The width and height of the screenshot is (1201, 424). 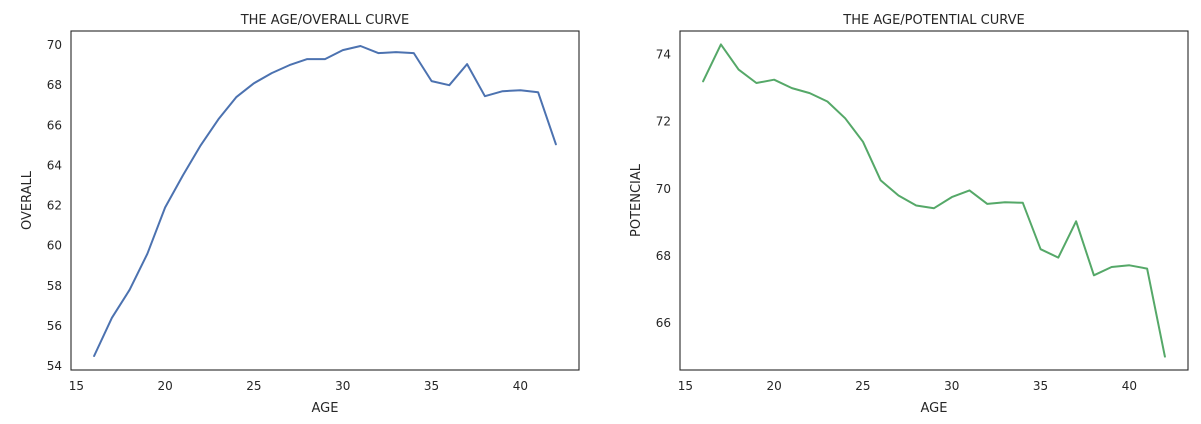 What do you see at coordinates (54, 206) in the screenshot?
I see `y-tick-label: 62` at bounding box center [54, 206].